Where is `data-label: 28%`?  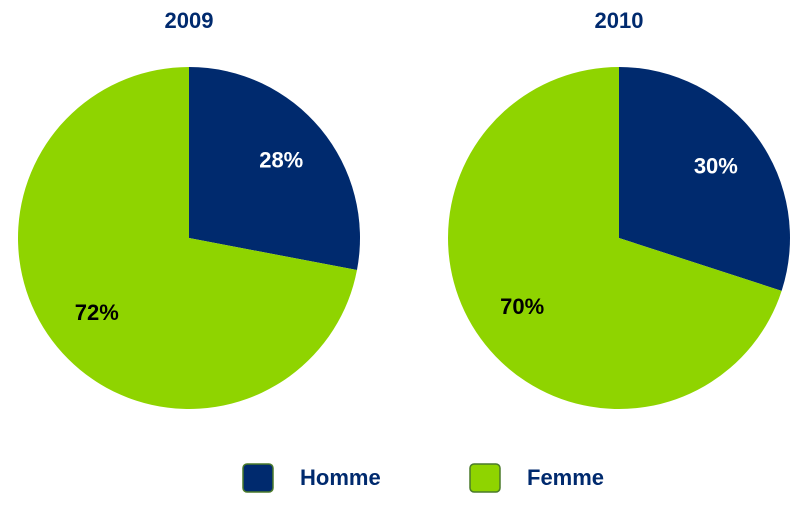
data-label: 28% is located at coordinates (281, 160).